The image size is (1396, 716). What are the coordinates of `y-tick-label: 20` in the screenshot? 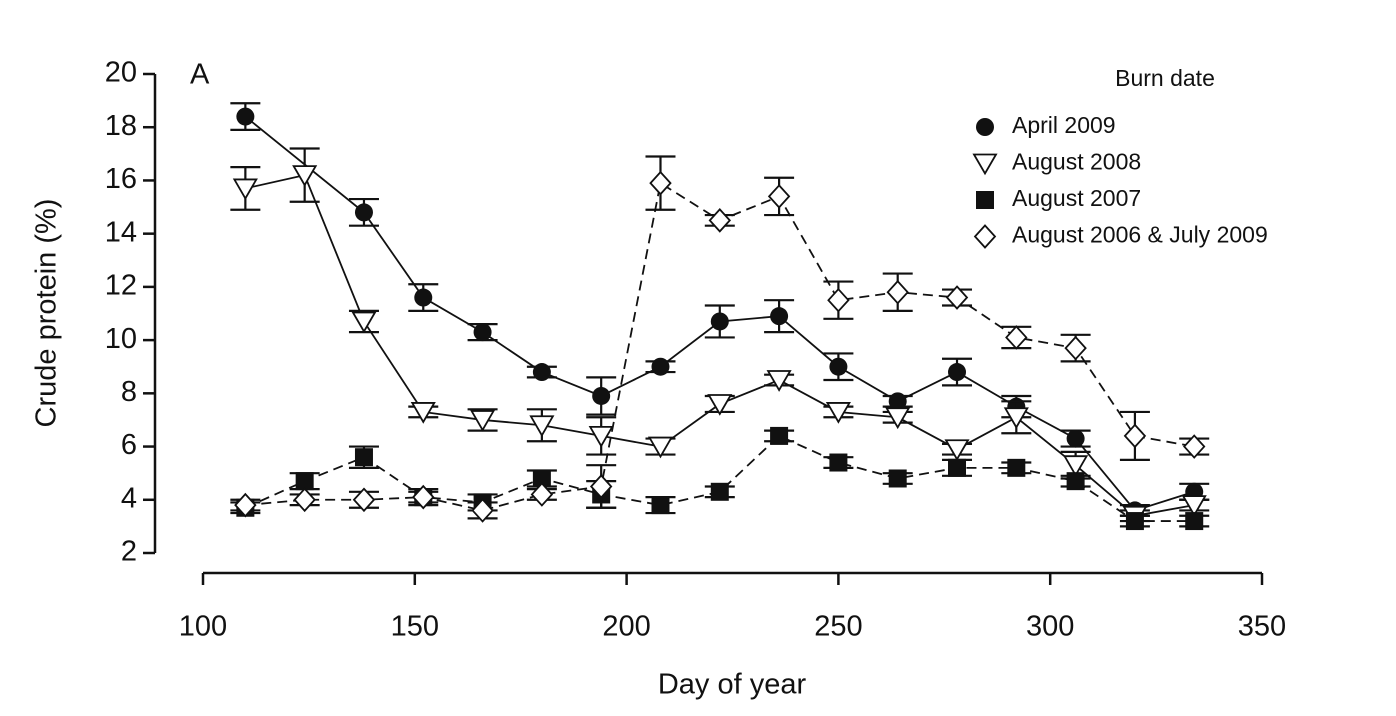 It's located at (121, 73).